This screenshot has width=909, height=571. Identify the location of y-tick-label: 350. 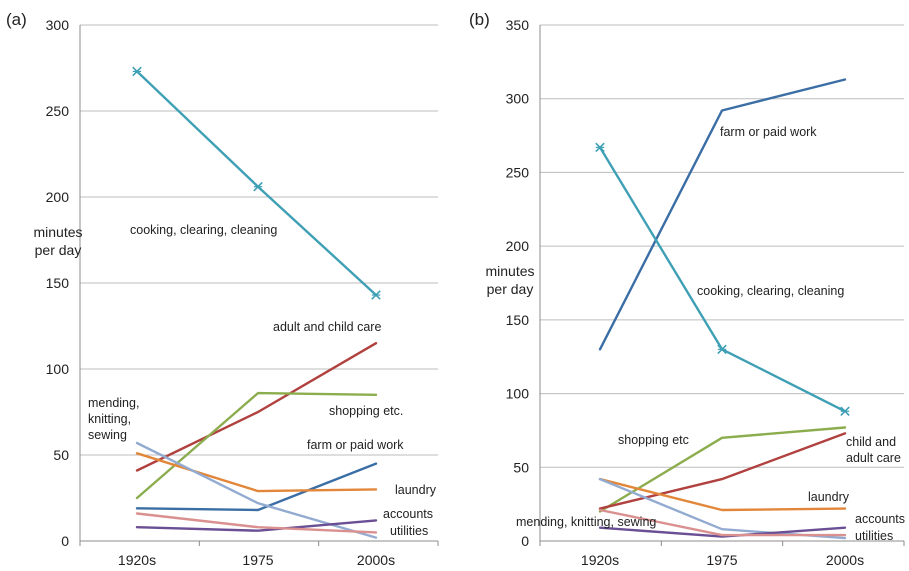
(518, 25).